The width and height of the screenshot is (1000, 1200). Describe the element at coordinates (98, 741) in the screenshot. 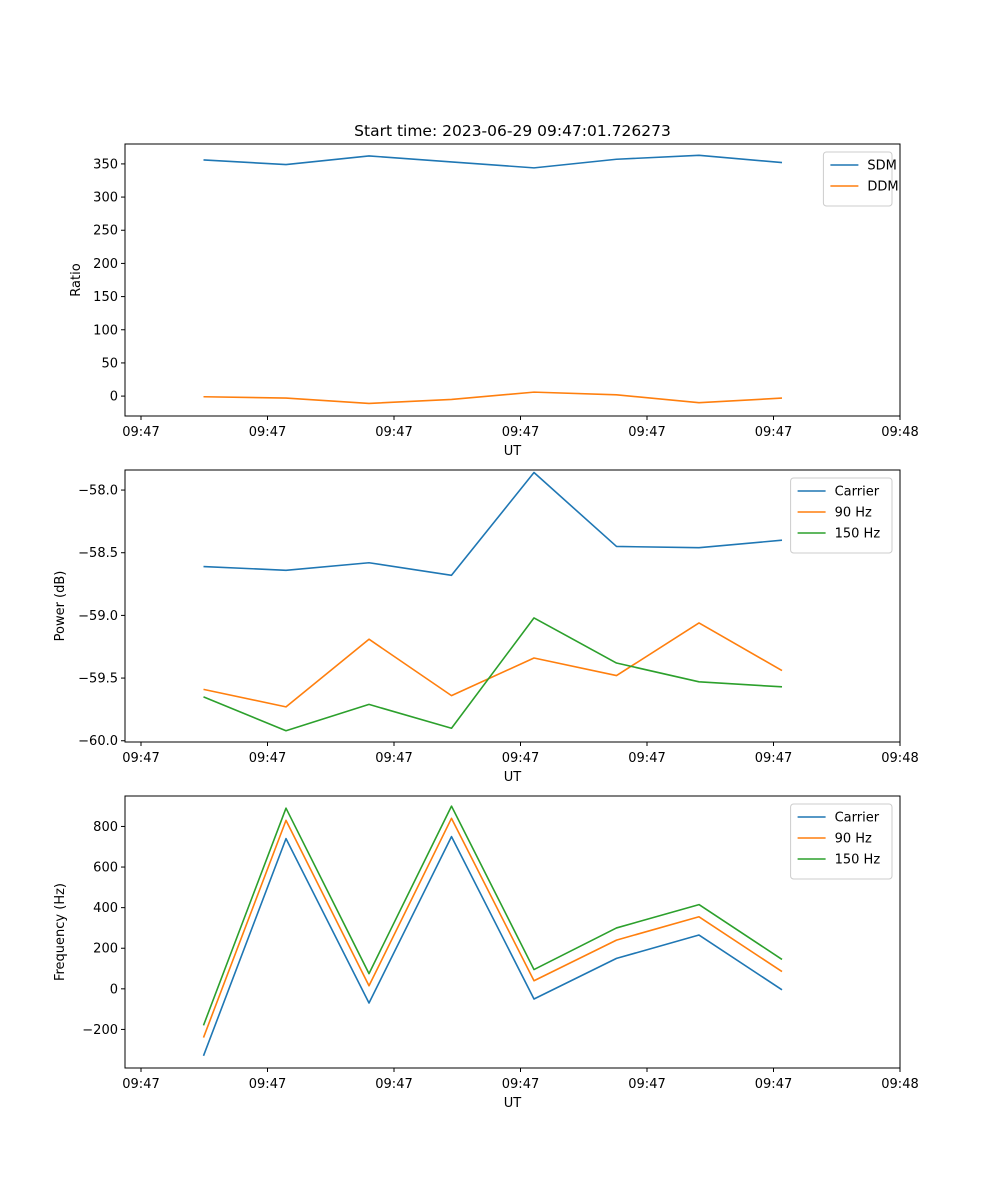

I see `y-tick-label: −60.0` at that location.